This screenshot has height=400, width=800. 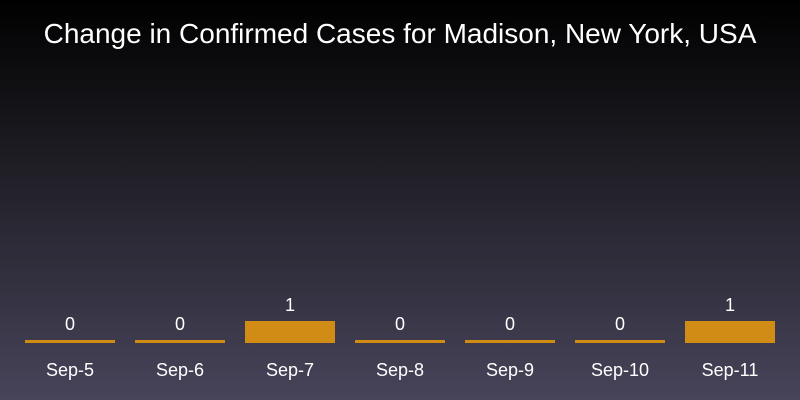 I want to click on x-tick-label: Sep-11, so click(x=730, y=370).